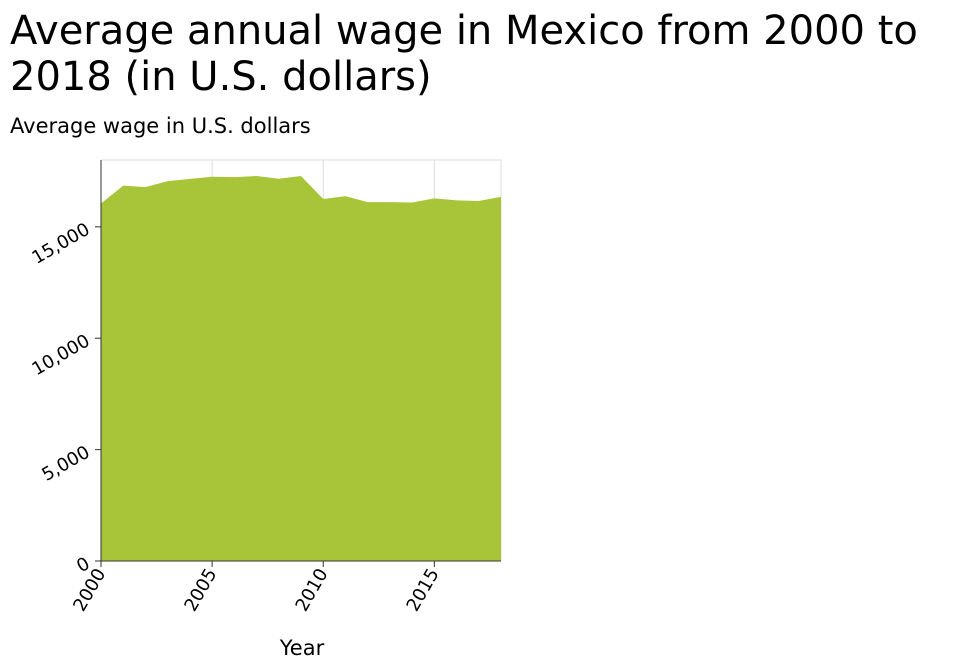 The image size is (958, 672). I want to click on x-tick-label: 2015, so click(423, 590).